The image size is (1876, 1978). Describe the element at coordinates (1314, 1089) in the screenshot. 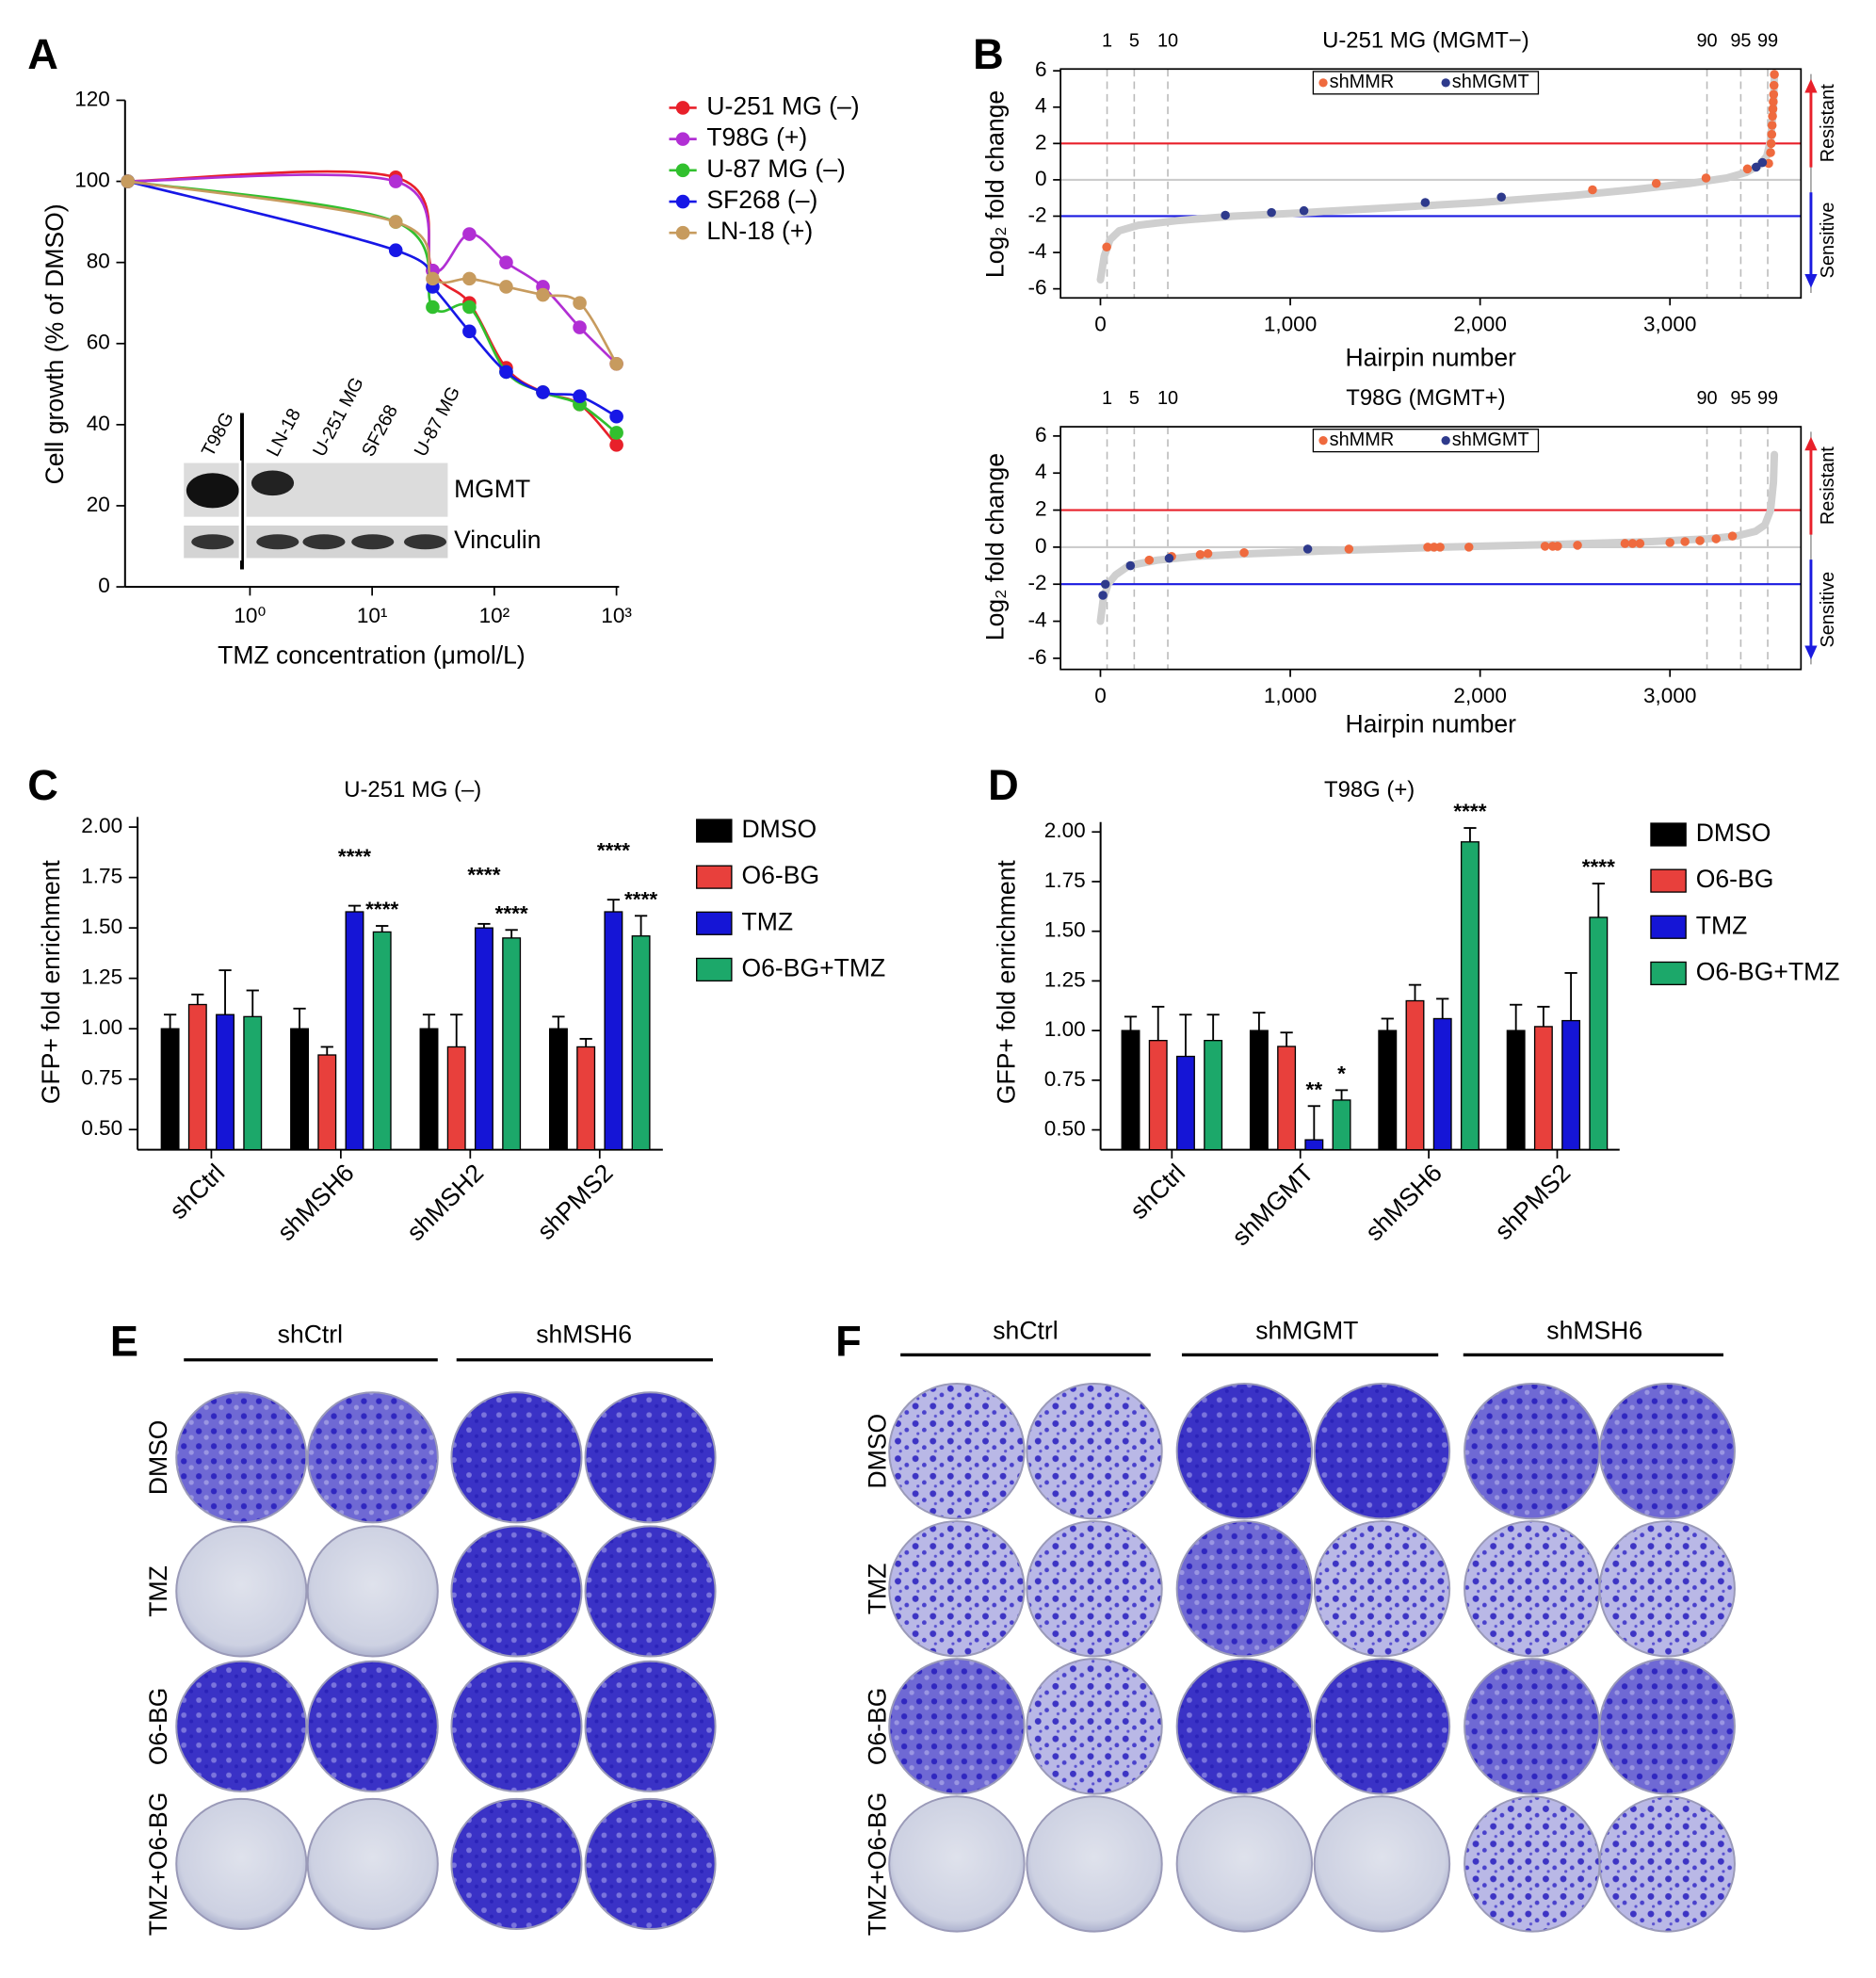

I see `significance-label: **` at that location.